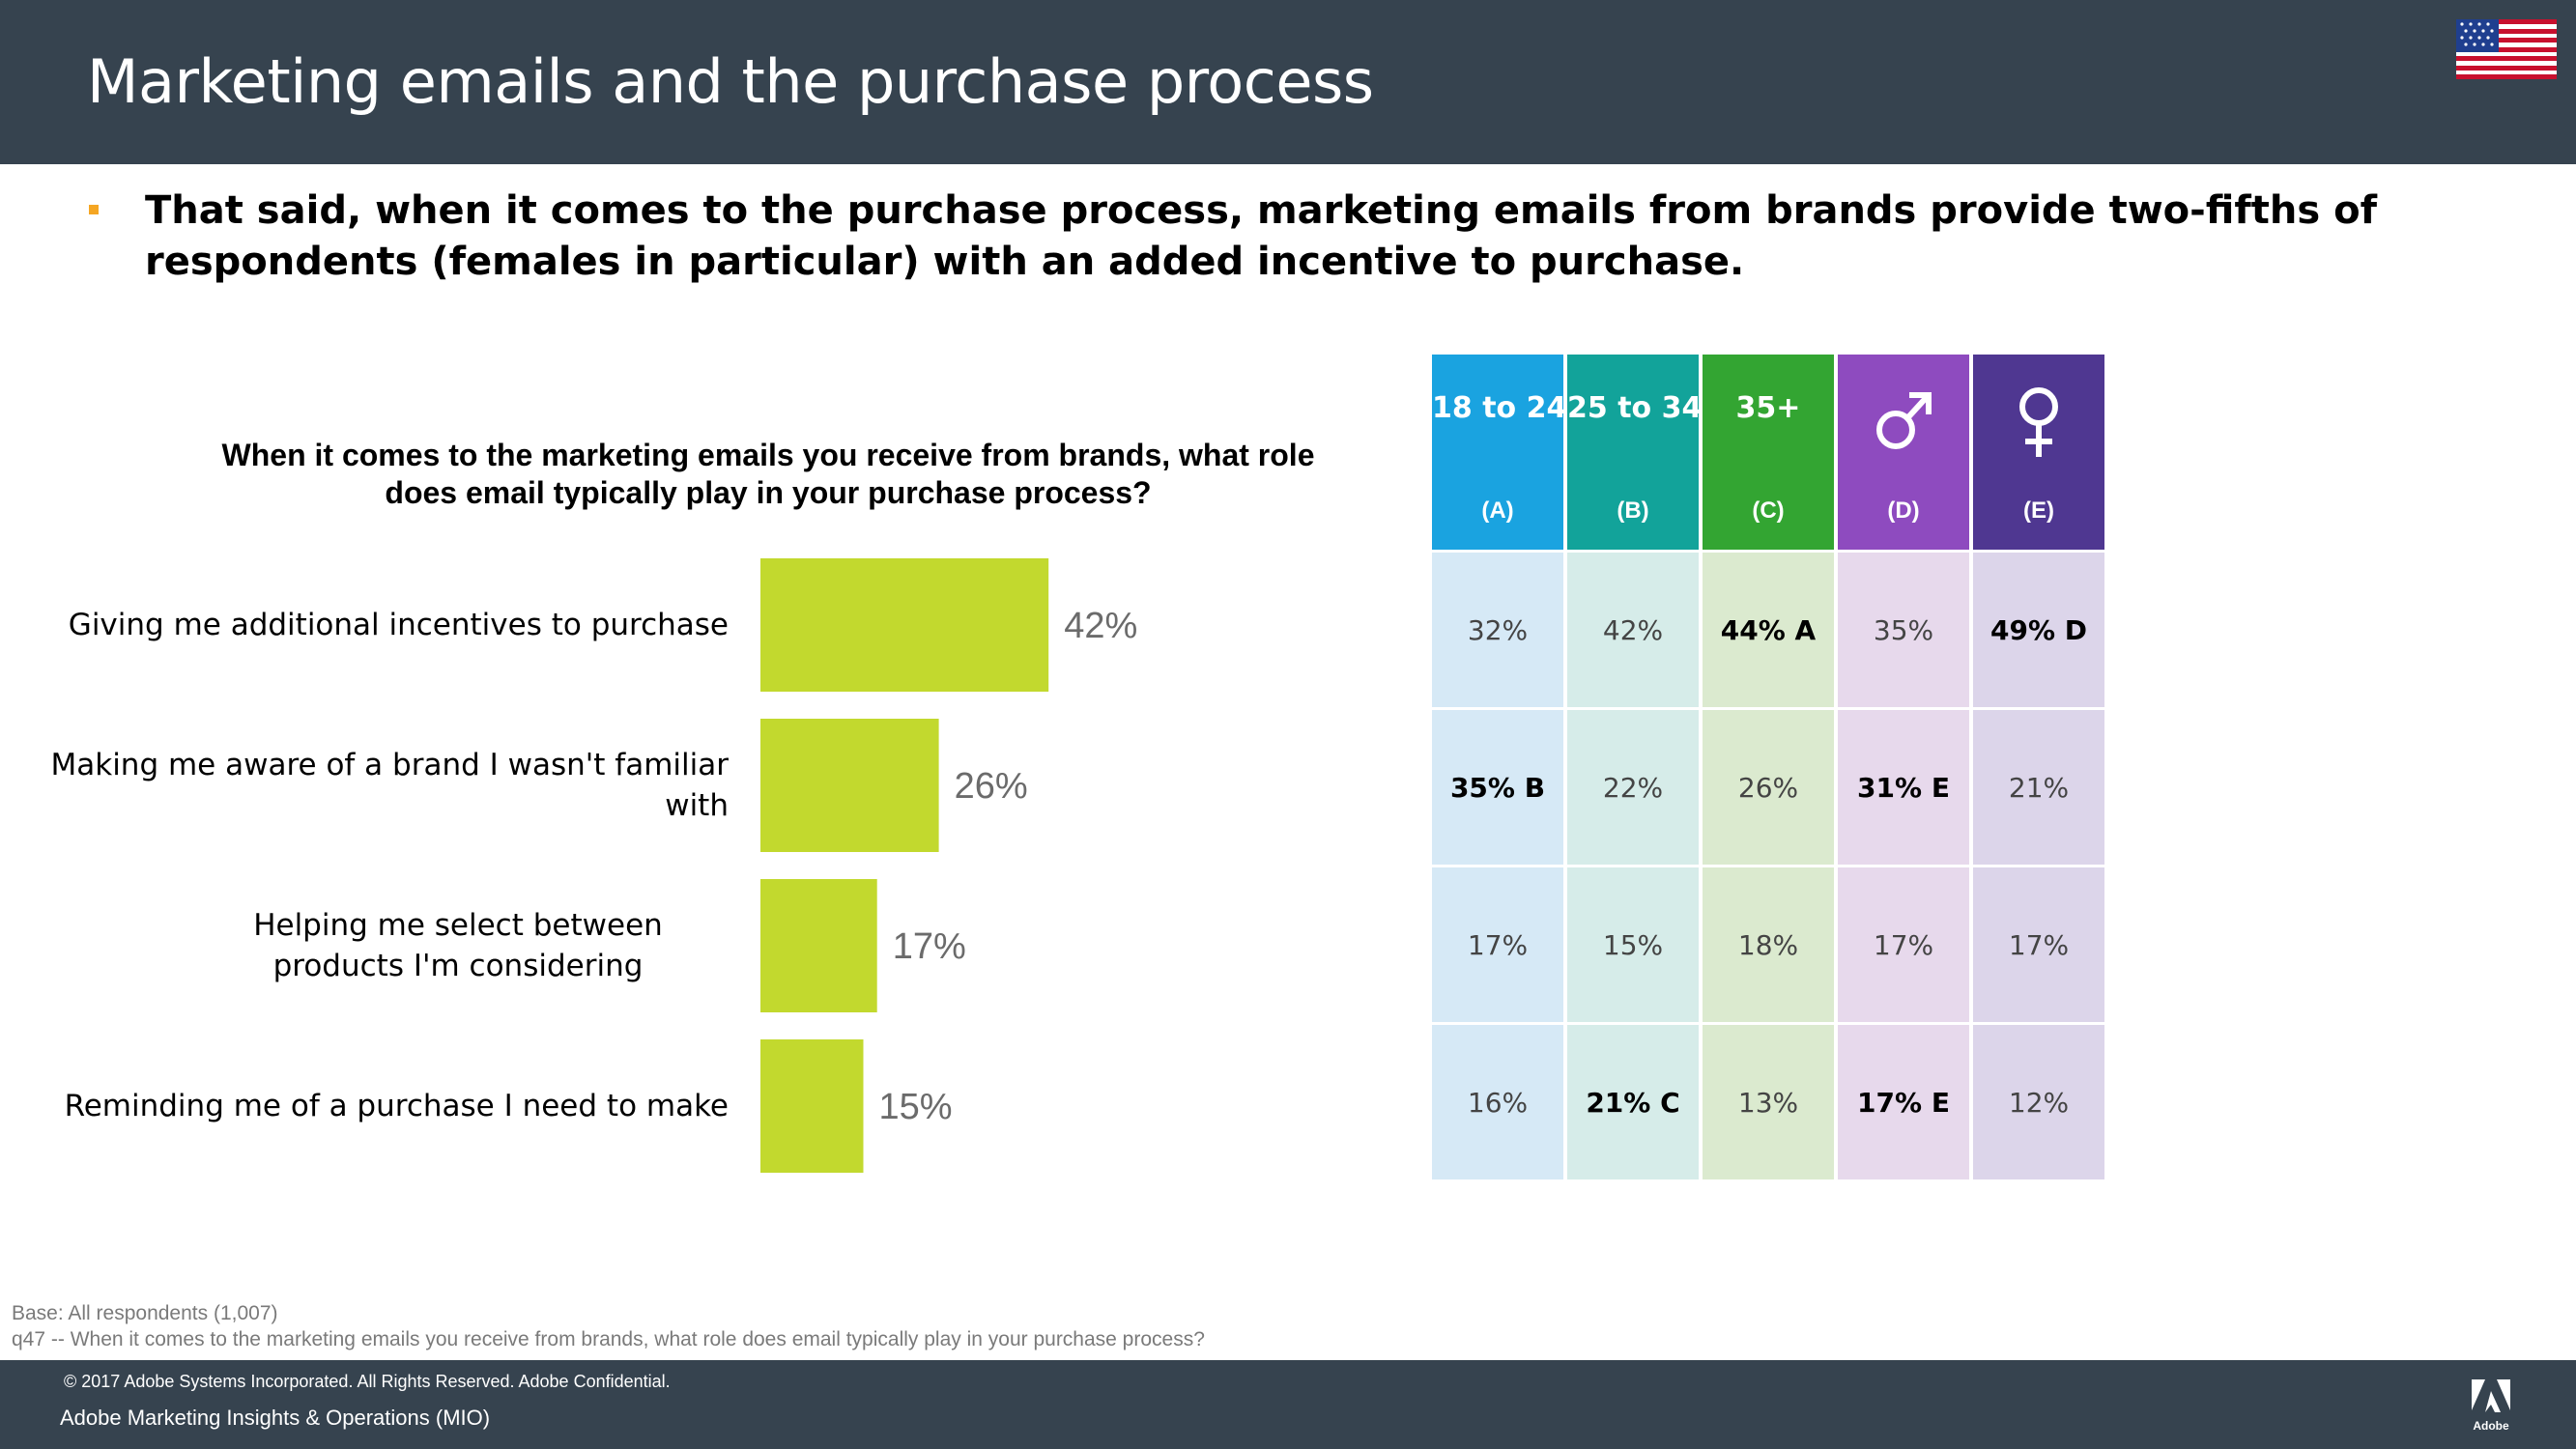 This screenshot has width=2576, height=1449. What do you see at coordinates (1633, 1102) in the screenshot?
I see `table-cell: 21% C` at bounding box center [1633, 1102].